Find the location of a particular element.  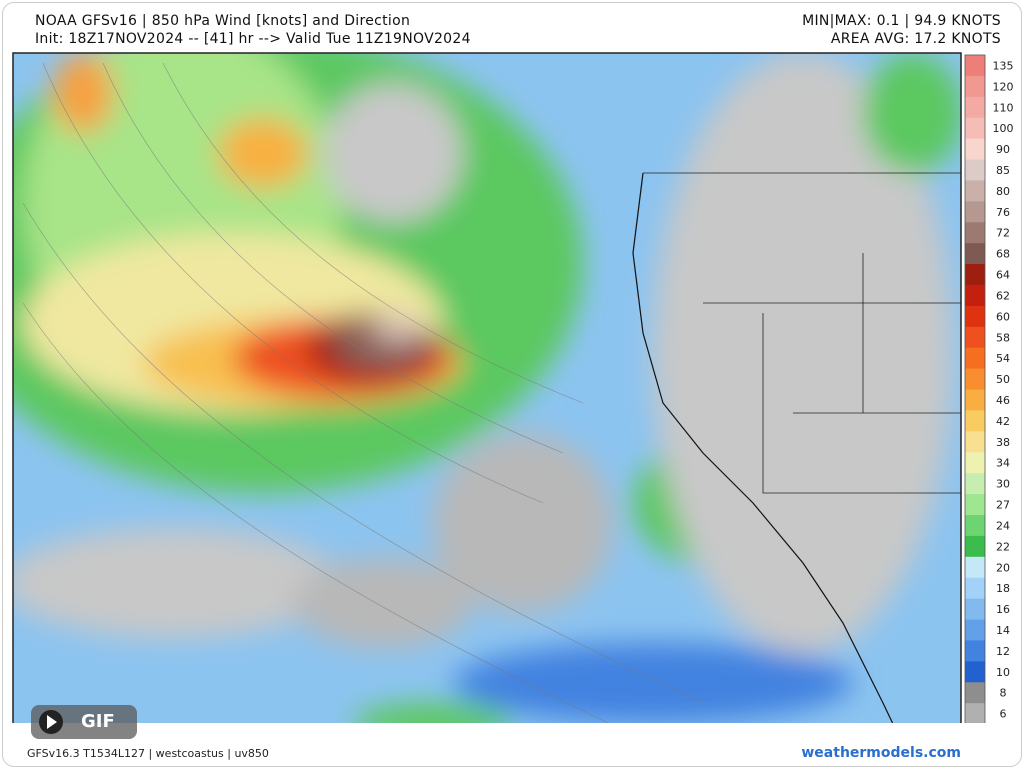

play-icon is located at coordinates (51, 722).